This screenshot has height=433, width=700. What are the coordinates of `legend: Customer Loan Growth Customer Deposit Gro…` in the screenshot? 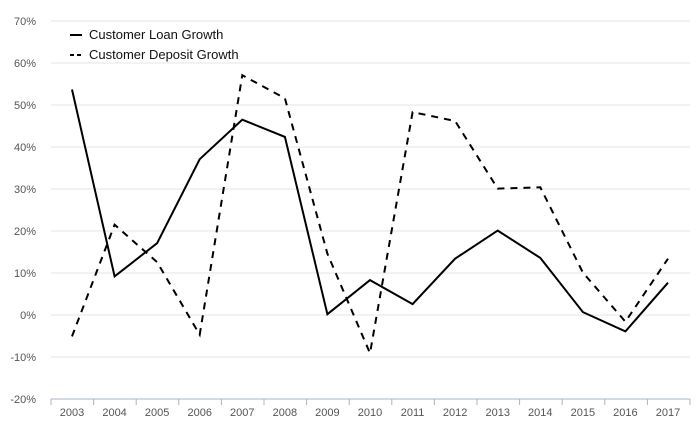 It's located at (154, 44).